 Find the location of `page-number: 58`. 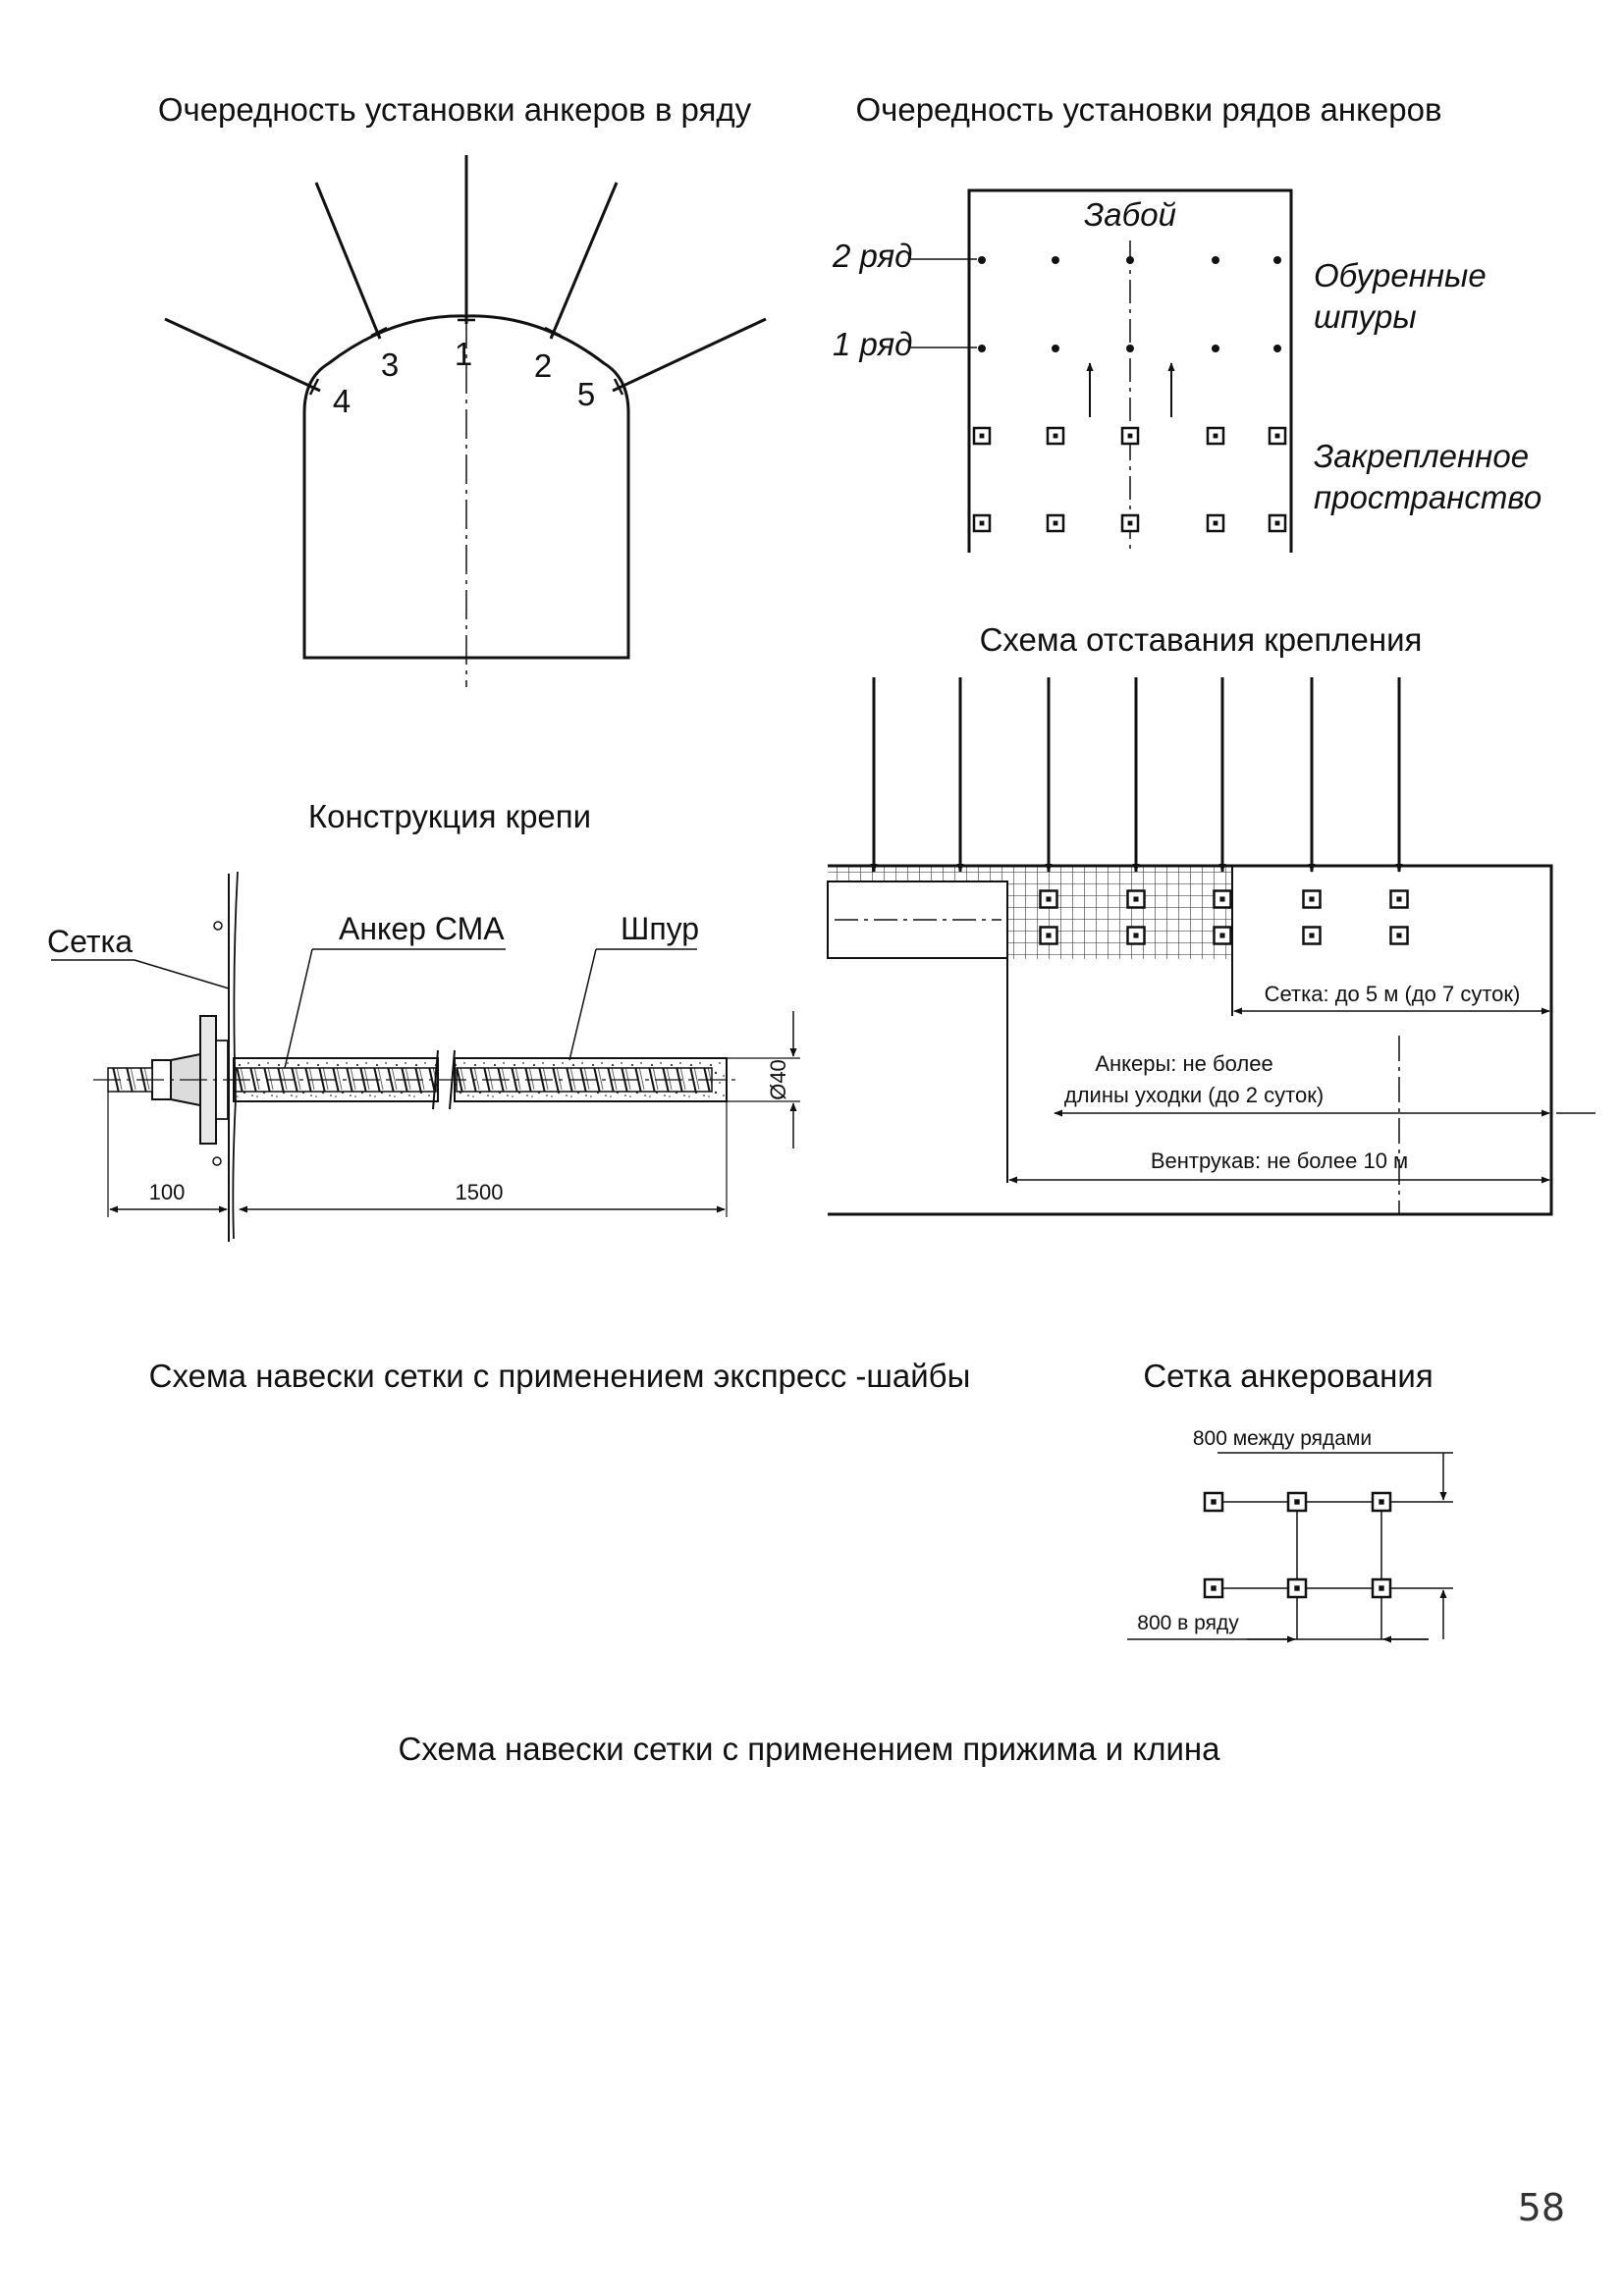

page-number: 58 is located at coordinates (1541, 2207).